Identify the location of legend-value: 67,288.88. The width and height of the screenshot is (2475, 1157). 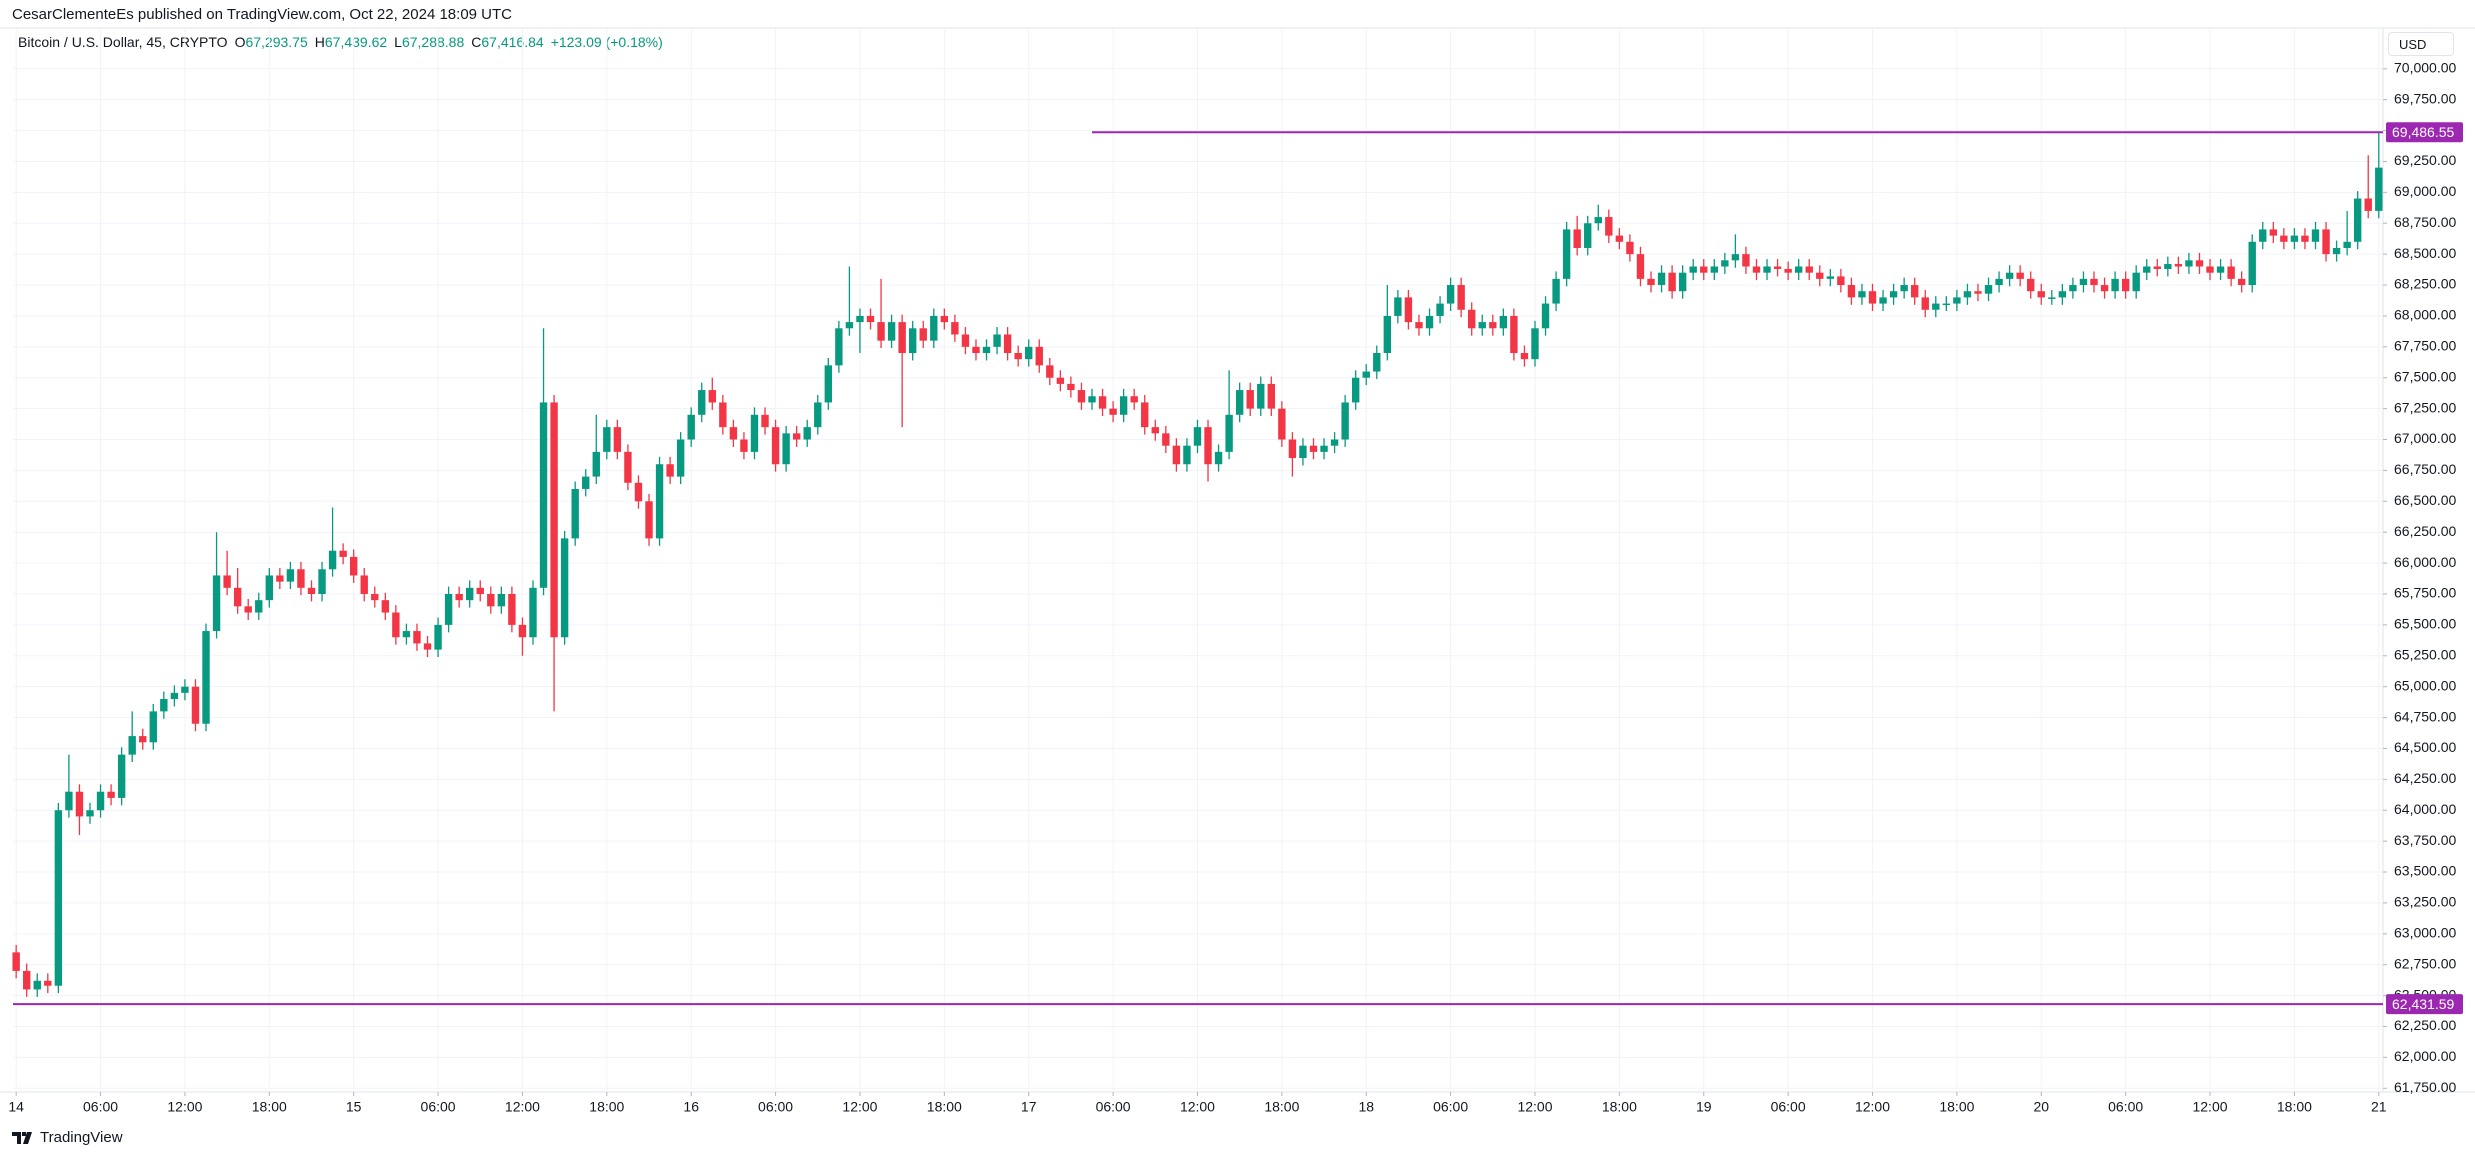
(433, 42).